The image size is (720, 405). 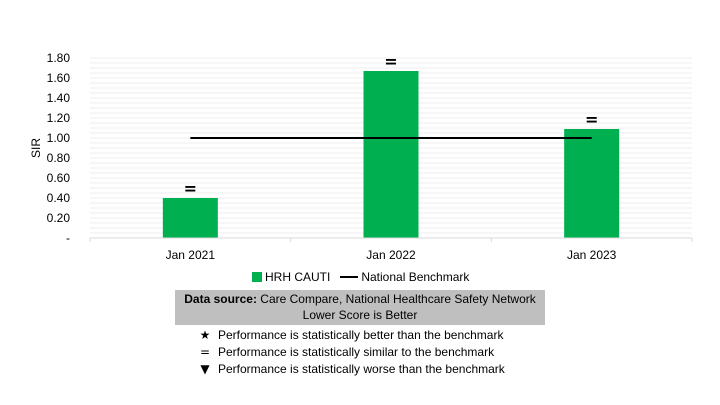 What do you see at coordinates (59, 218) in the screenshot?
I see `y-tick-label: 0.20` at bounding box center [59, 218].